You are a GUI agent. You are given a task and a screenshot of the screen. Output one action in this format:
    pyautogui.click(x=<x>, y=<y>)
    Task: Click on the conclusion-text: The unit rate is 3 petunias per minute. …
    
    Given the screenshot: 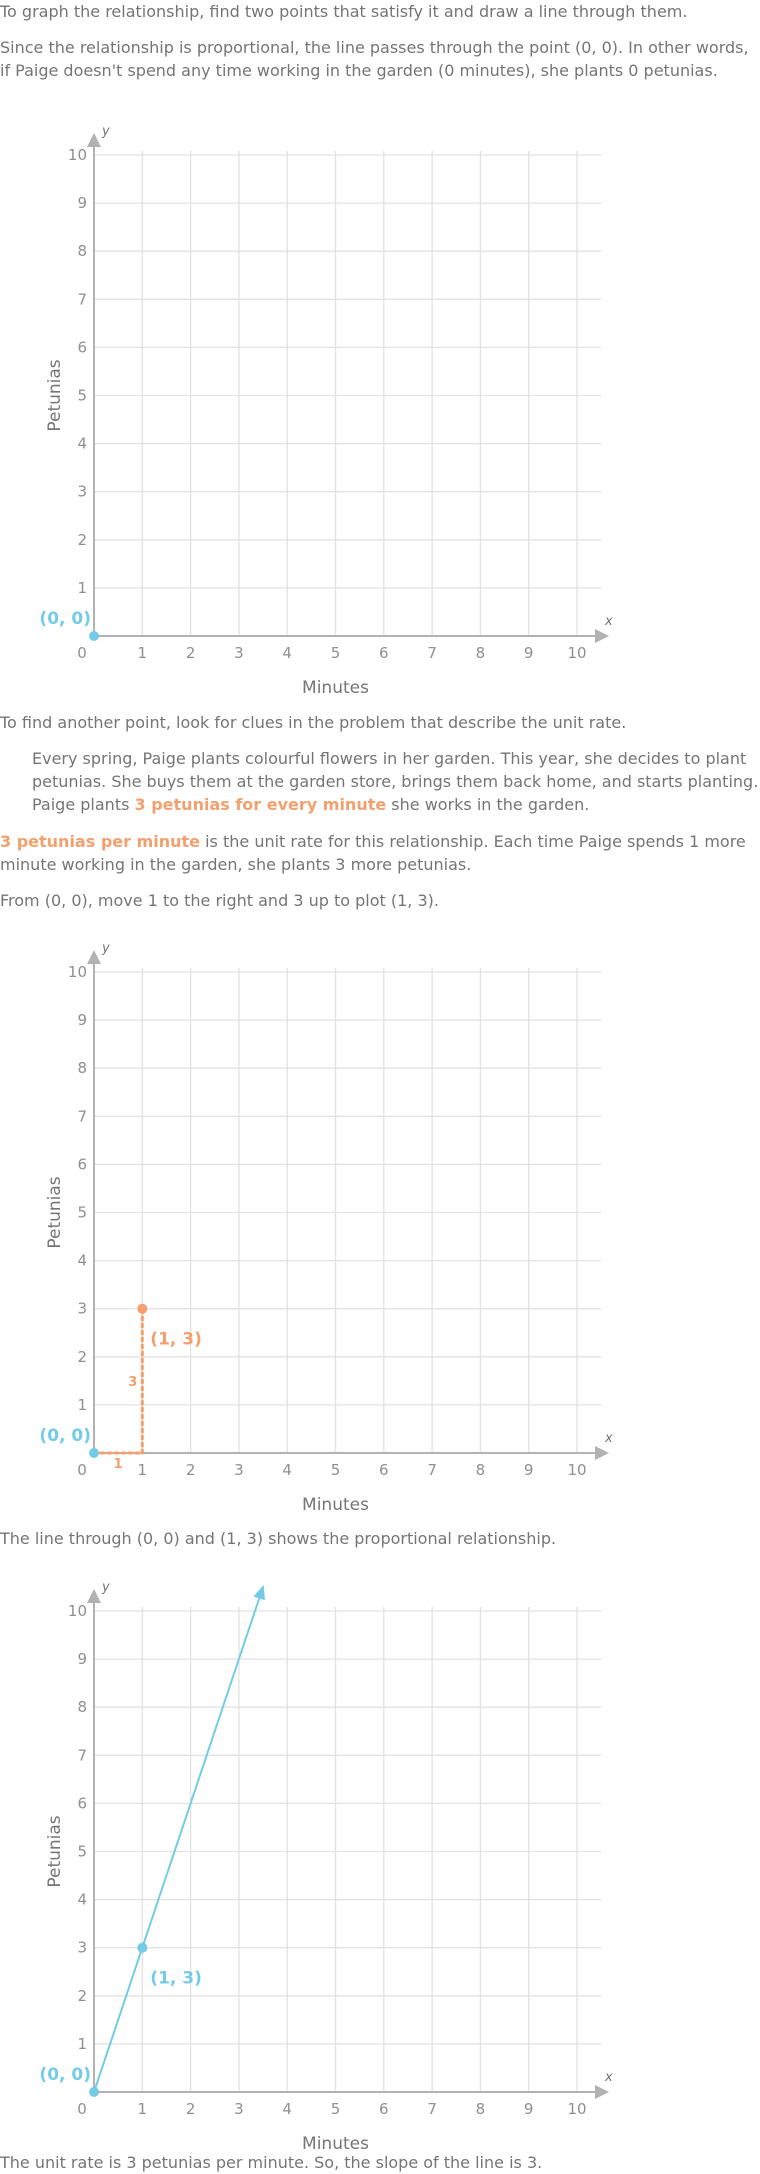 What is the action you would take?
    pyautogui.click(x=271, y=2162)
    